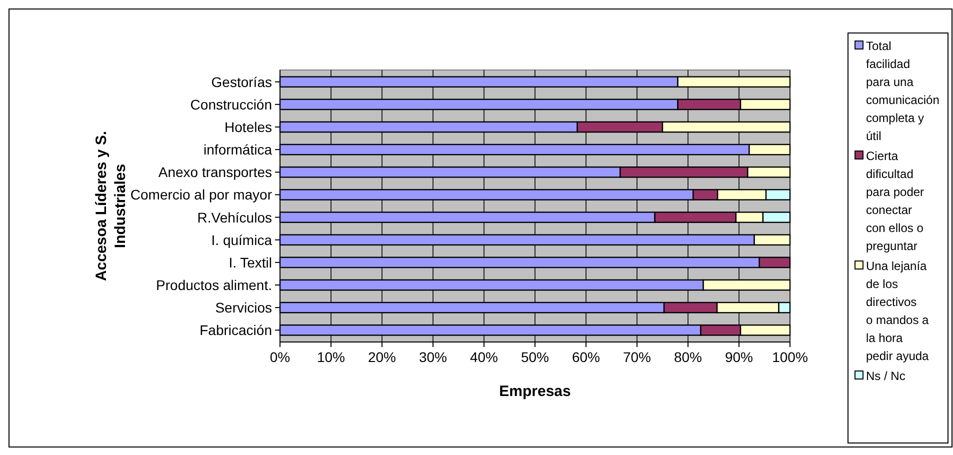 This screenshot has height=455, width=953. What do you see at coordinates (688, 357) in the screenshot?
I see `x-tick-label: 80%` at bounding box center [688, 357].